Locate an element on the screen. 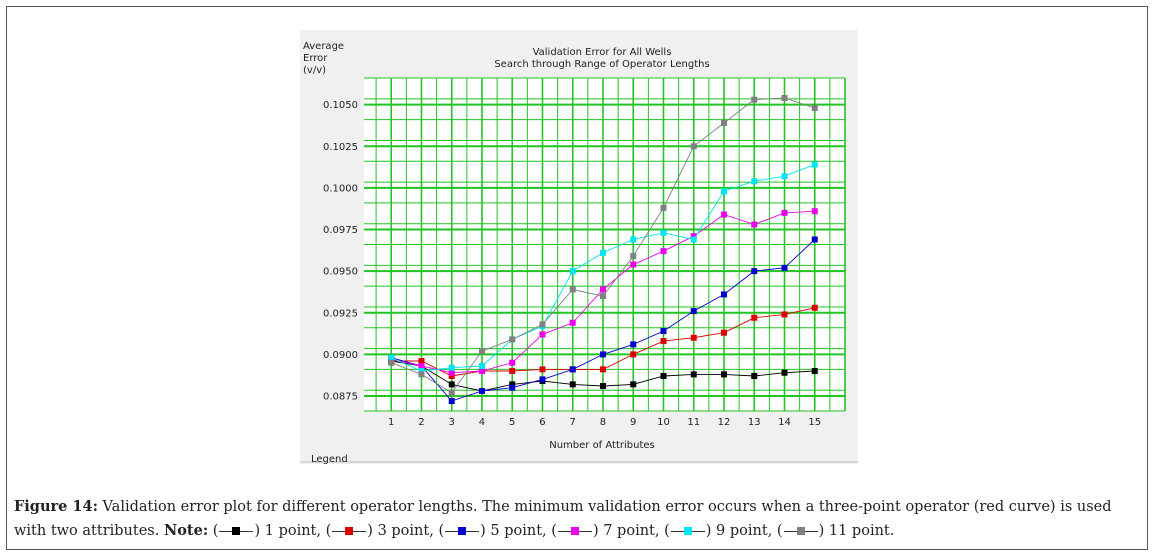 The width and height of the screenshot is (1156, 560). x-tick-label: 1 is located at coordinates (391, 422).